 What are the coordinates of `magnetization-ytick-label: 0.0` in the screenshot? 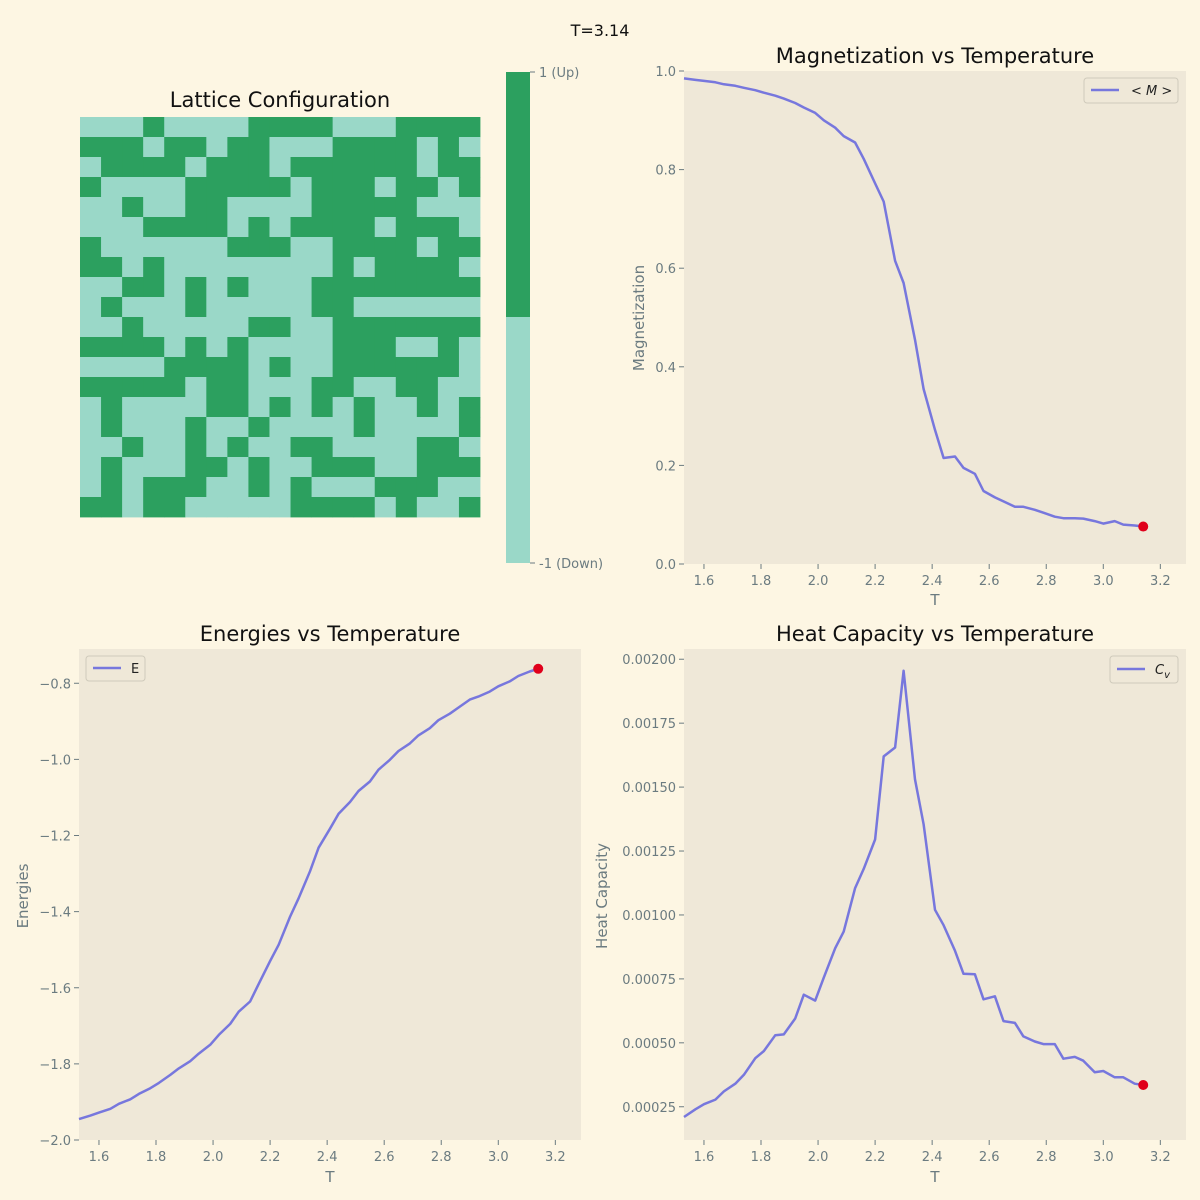 It's located at (665, 565).